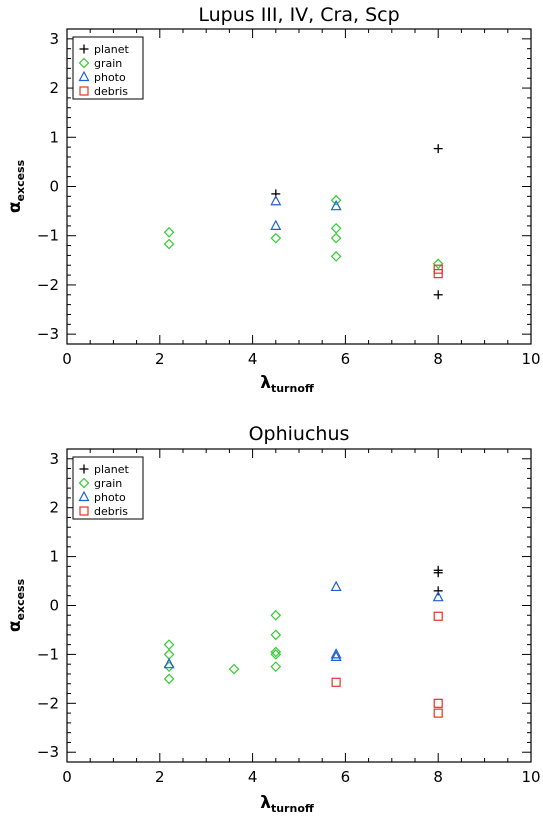 The height and width of the screenshot is (821, 543). Describe the element at coordinates (48, 236) in the screenshot. I see `y-tick-label: −1` at that location.